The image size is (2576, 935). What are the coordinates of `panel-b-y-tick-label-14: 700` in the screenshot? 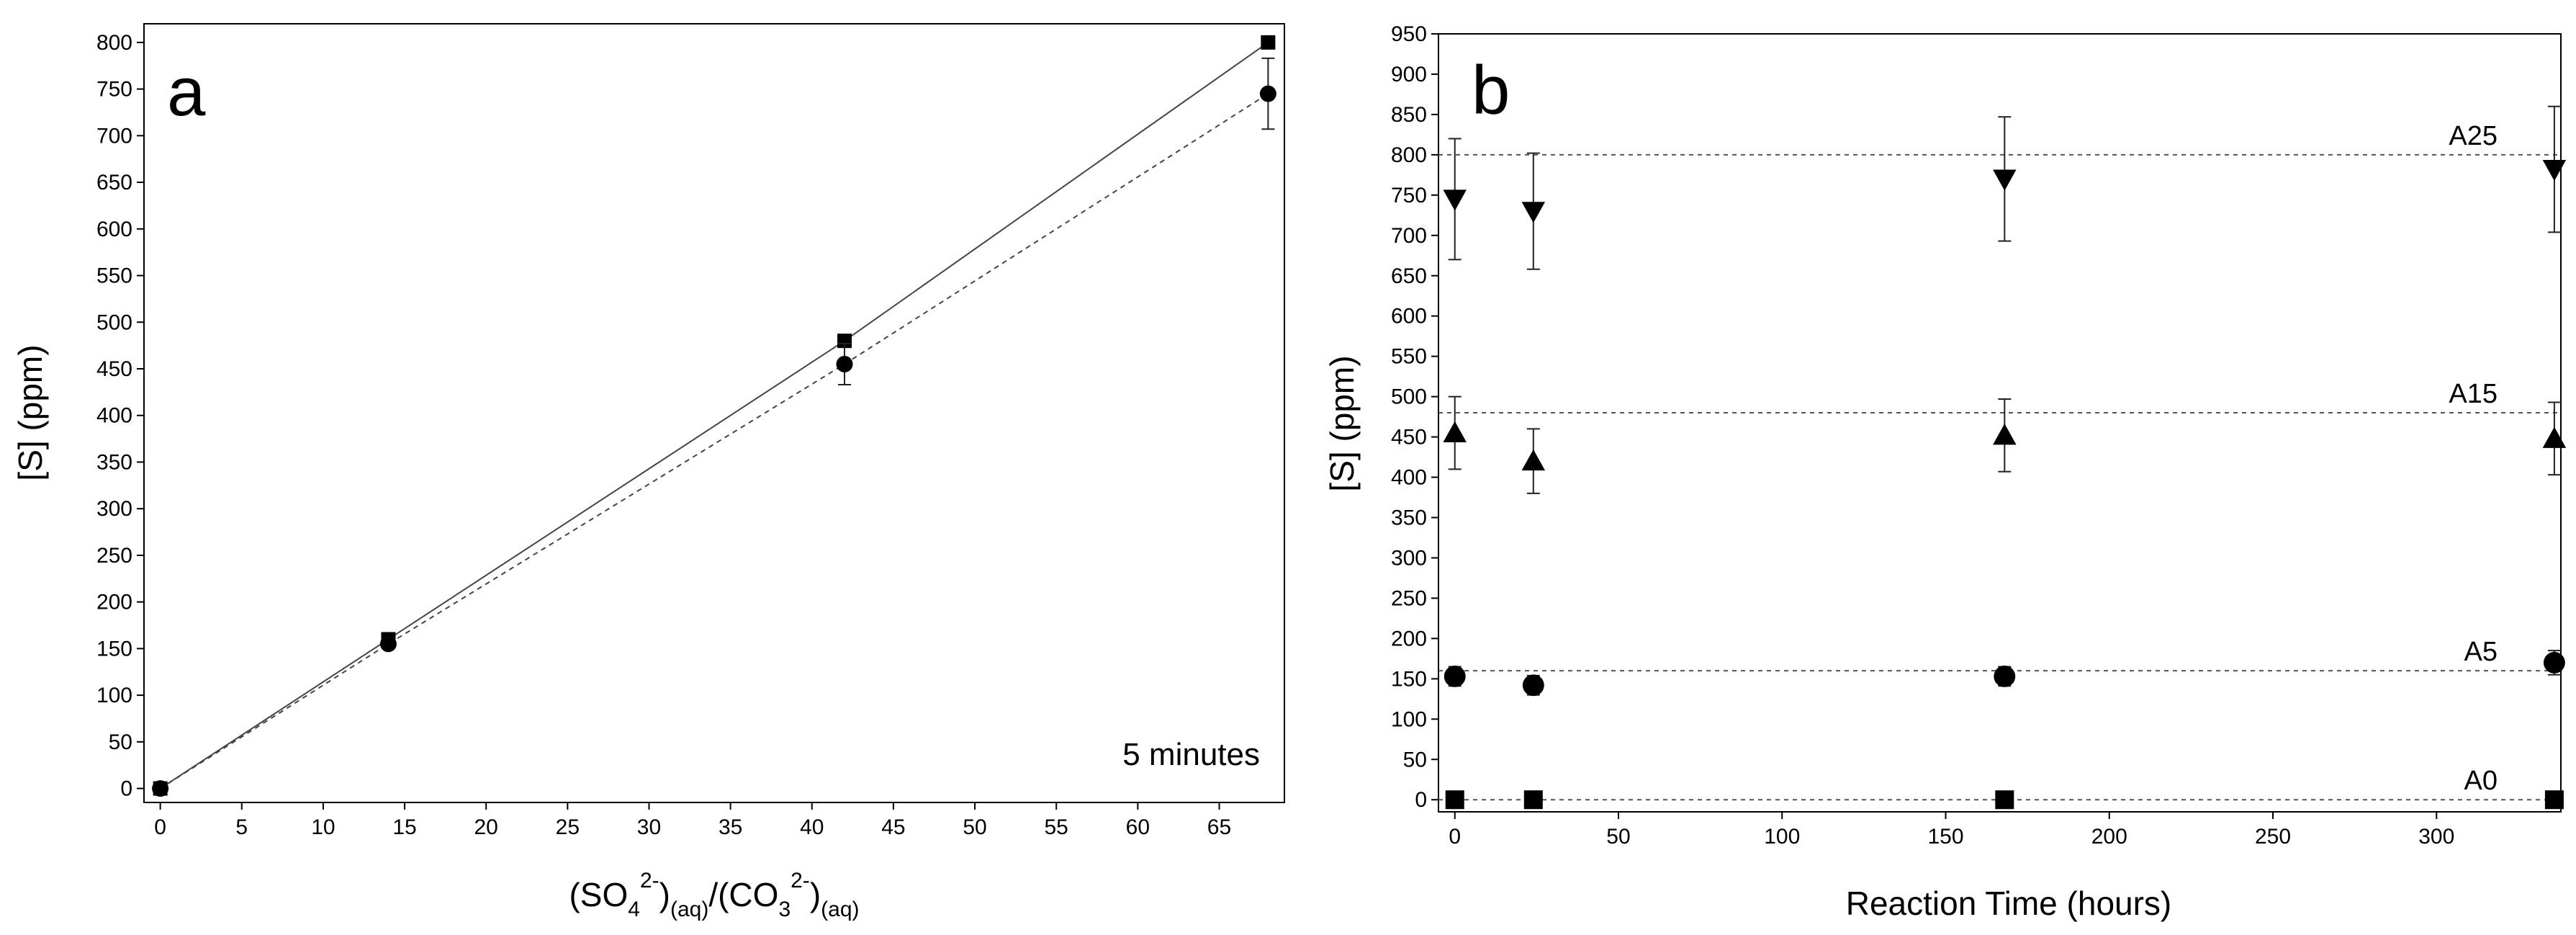 It's located at (1409, 236).